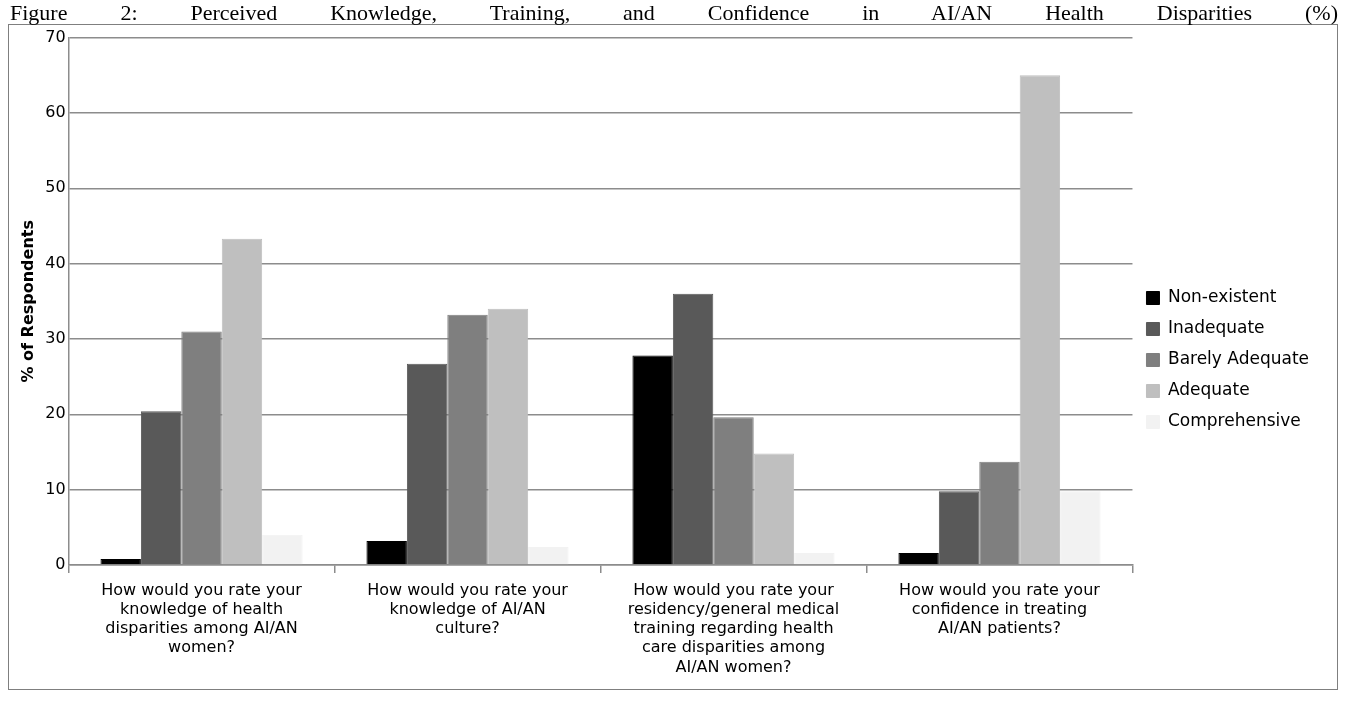  Describe the element at coordinates (55, 187) in the screenshot. I see `y-tick-label: 50` at that location.